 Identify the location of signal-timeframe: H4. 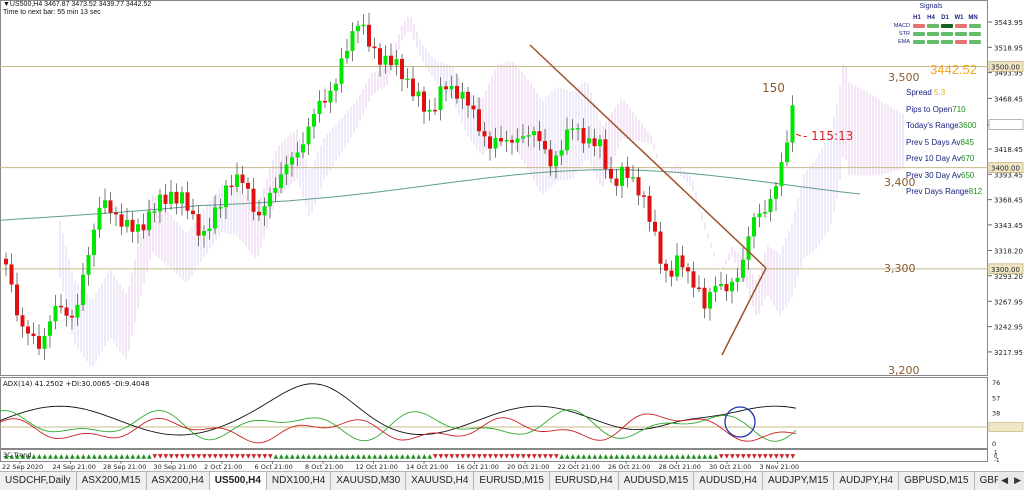
(931, 18).